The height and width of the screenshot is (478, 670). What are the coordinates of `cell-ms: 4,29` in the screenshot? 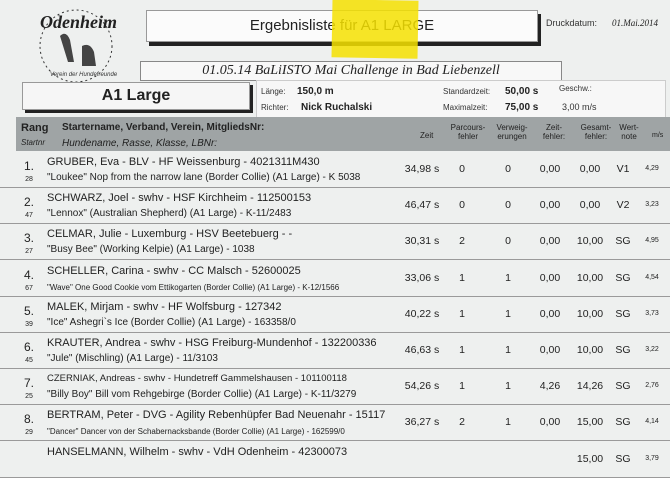 It's located at (652, 168).